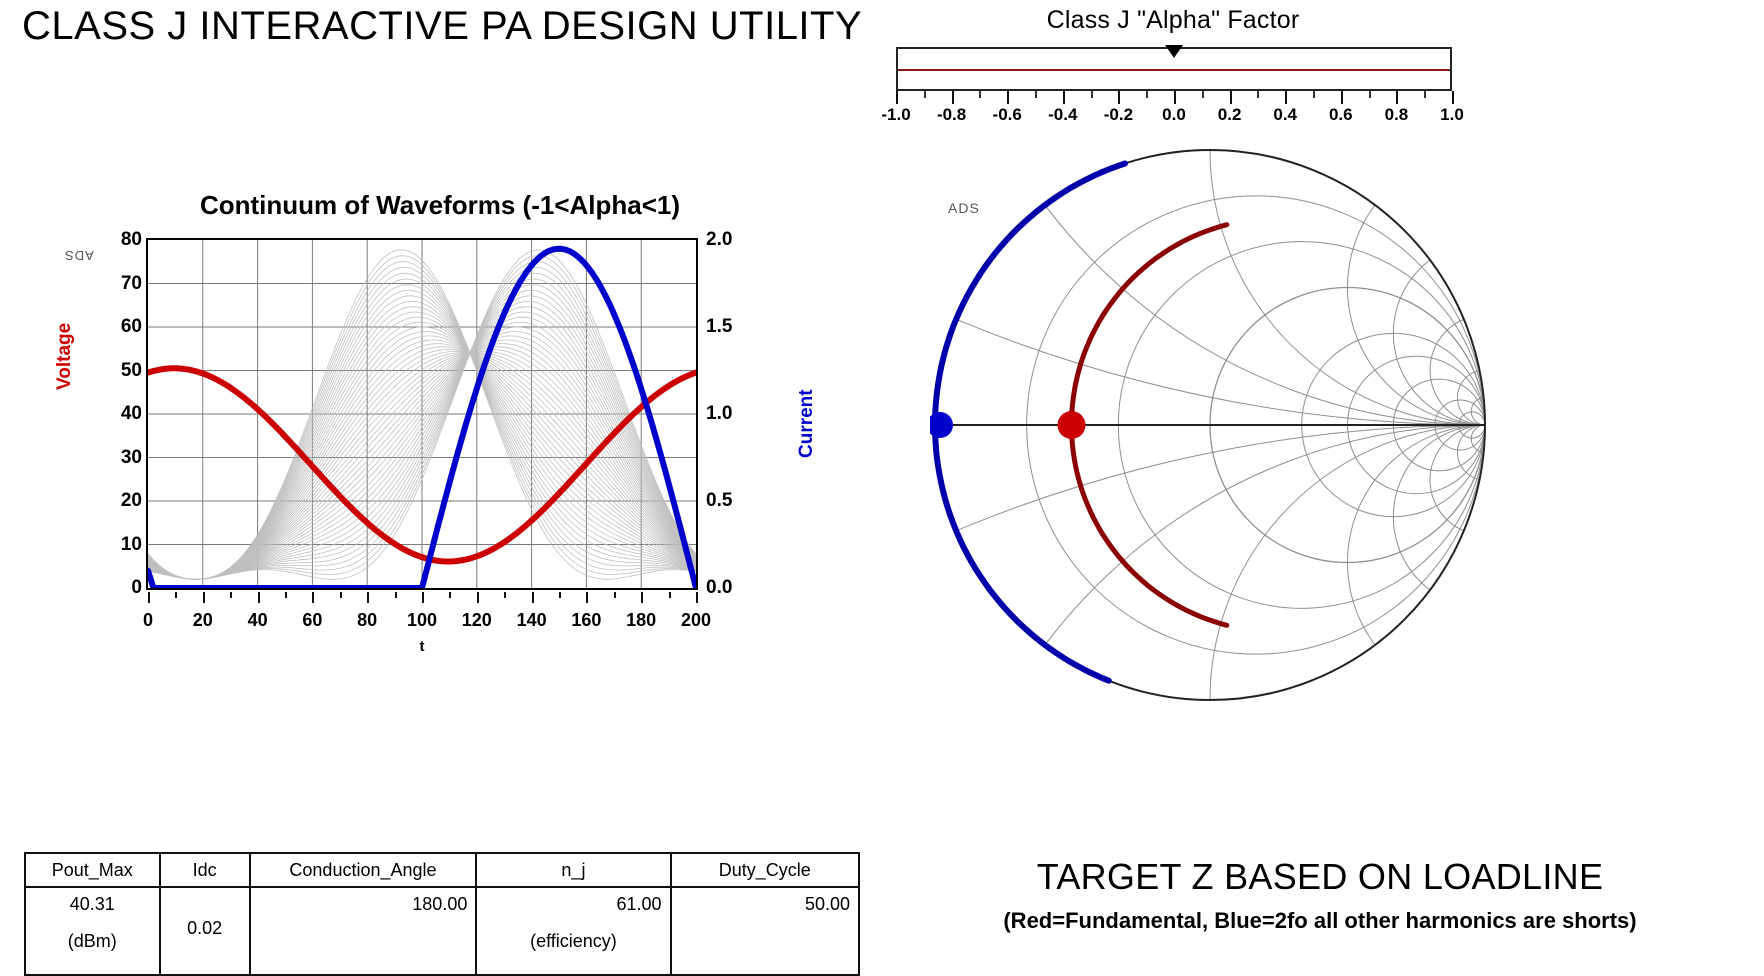  I want to click on alpha-tick-label: -0.6, so click(1007, 114).